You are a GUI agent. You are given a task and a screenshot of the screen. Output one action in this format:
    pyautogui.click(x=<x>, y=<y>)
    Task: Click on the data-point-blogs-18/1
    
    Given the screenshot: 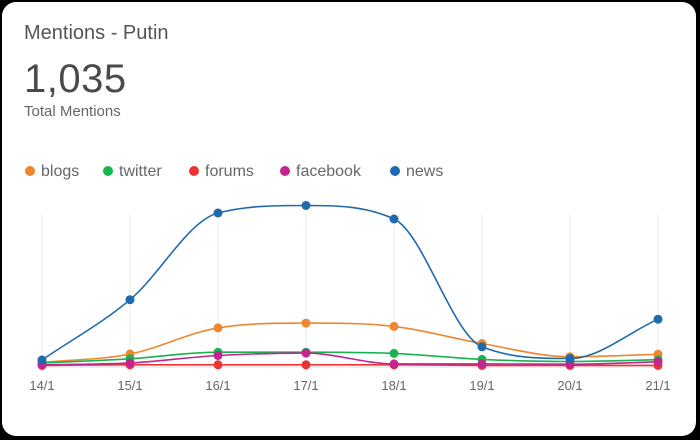 What is the action you would take?
    pyautogui.click(x=394, y=326)
    